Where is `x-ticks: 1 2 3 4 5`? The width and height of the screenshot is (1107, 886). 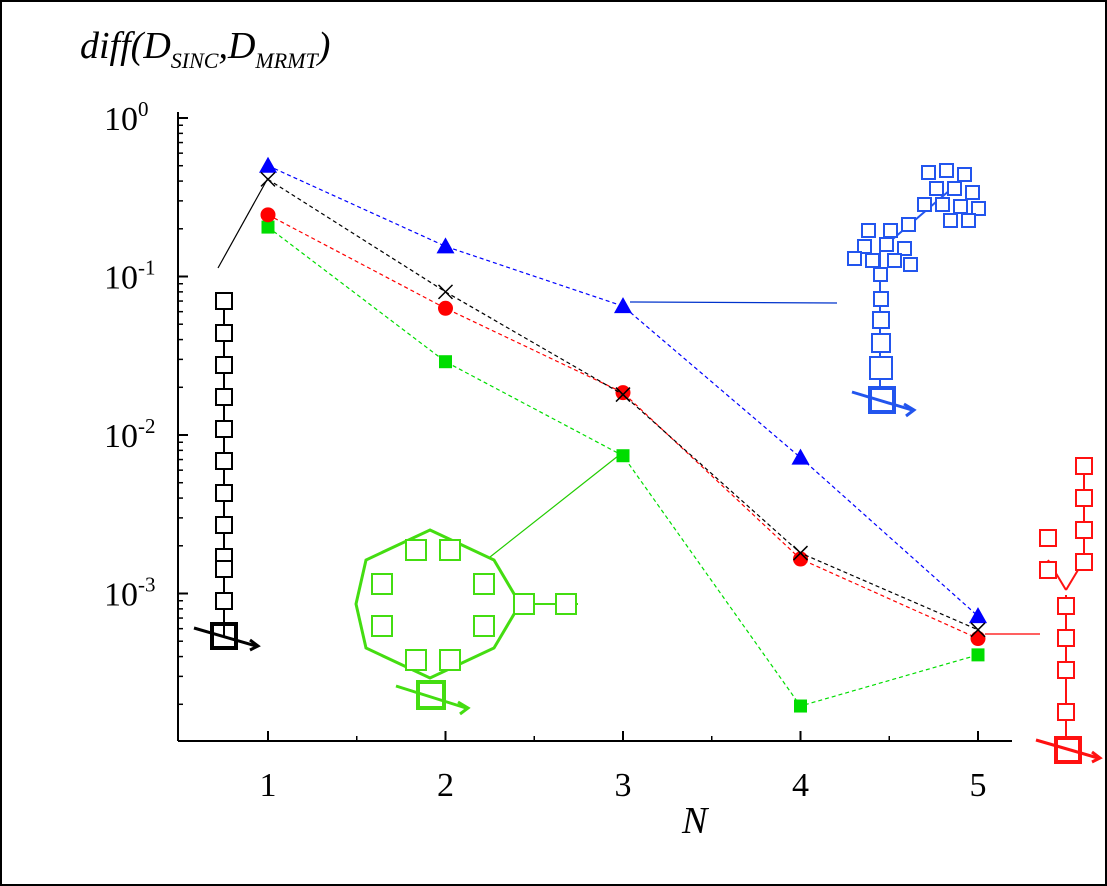 x-ticks: 1 2 3 4 5 is located at coordinates (623, 767).